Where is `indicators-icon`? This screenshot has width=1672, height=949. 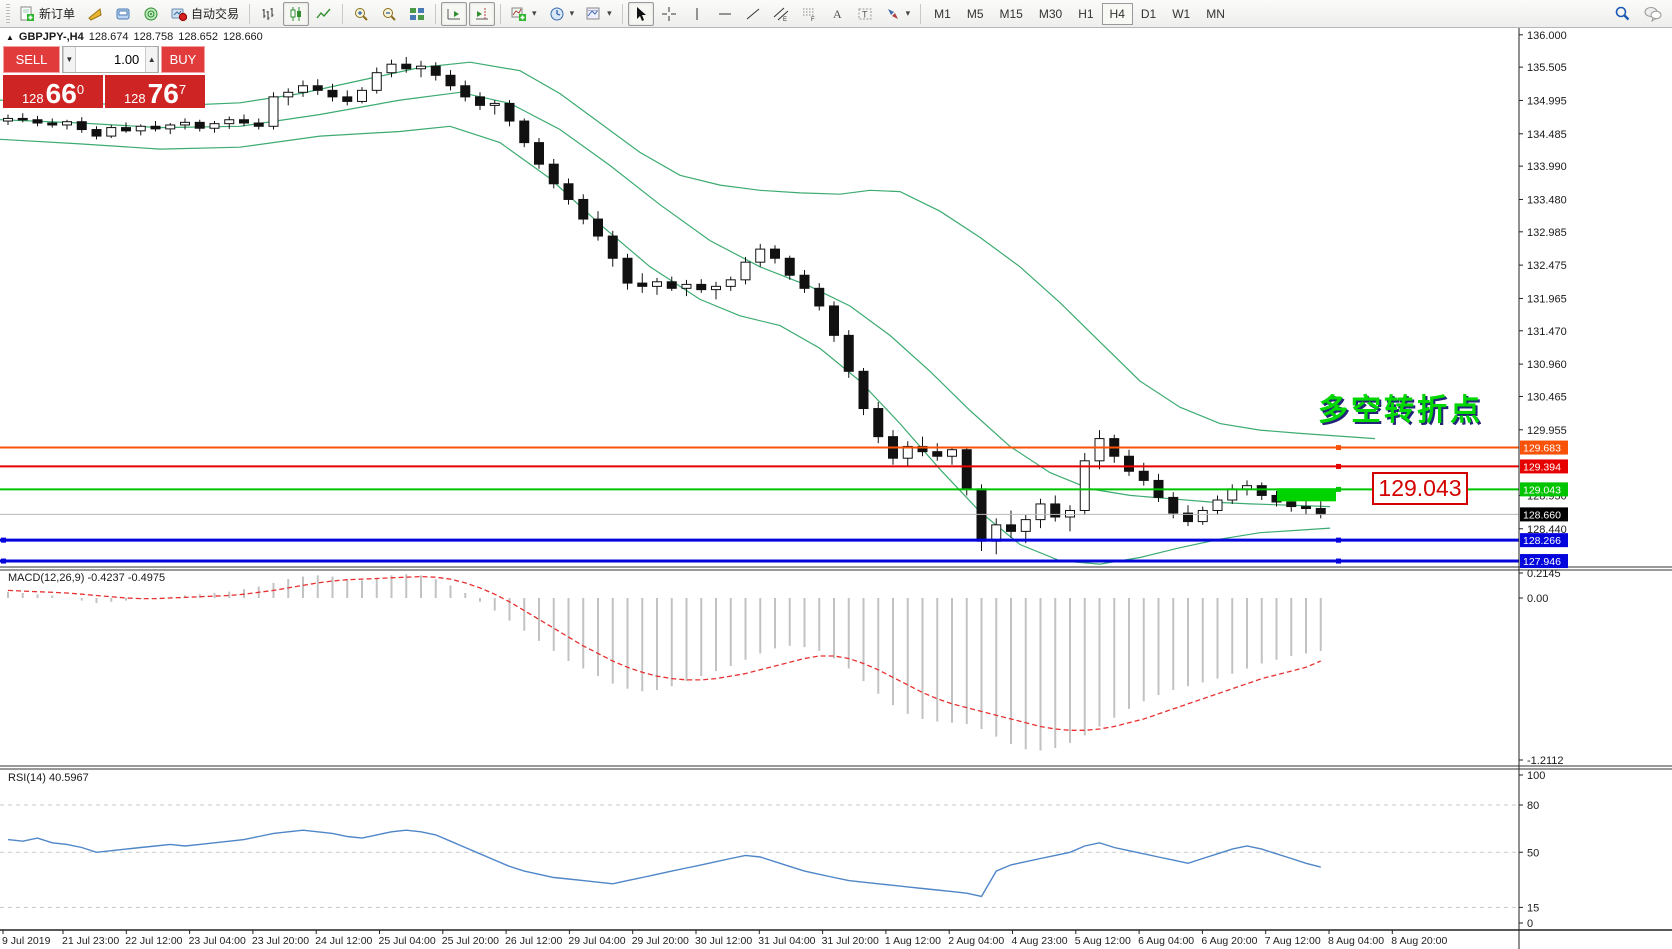
indicators-icon is located at coordinates (519, 14).